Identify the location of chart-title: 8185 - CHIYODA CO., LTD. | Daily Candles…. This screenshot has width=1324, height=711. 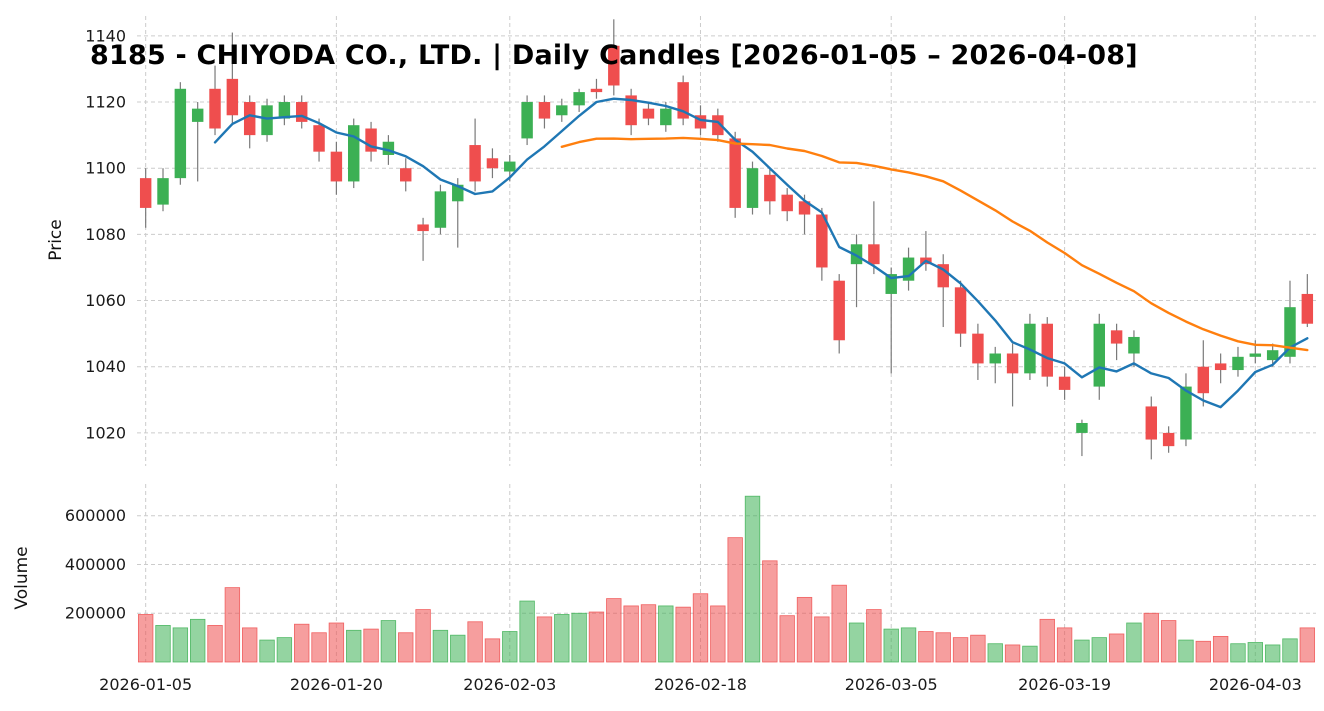
(614, 55).